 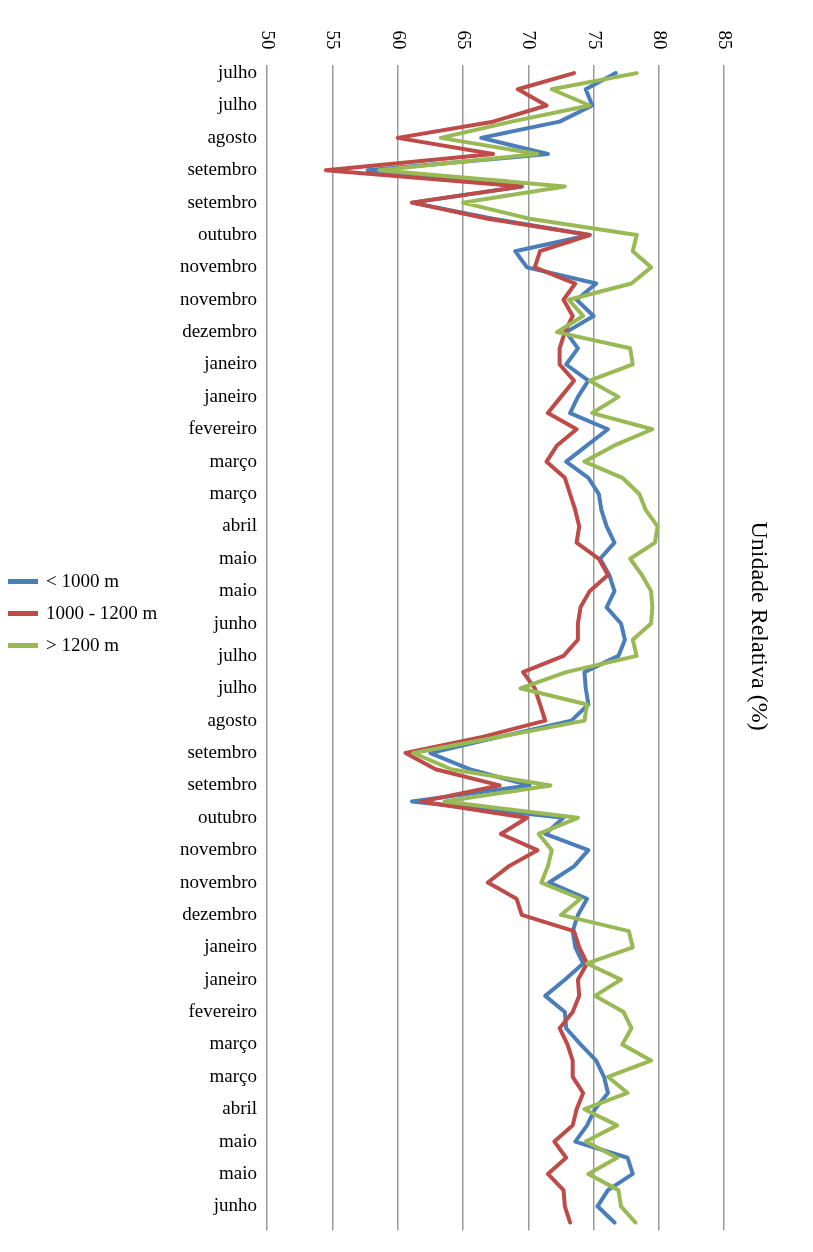 I want to click on x-tick-label: 85, so click(x=726, y=40).